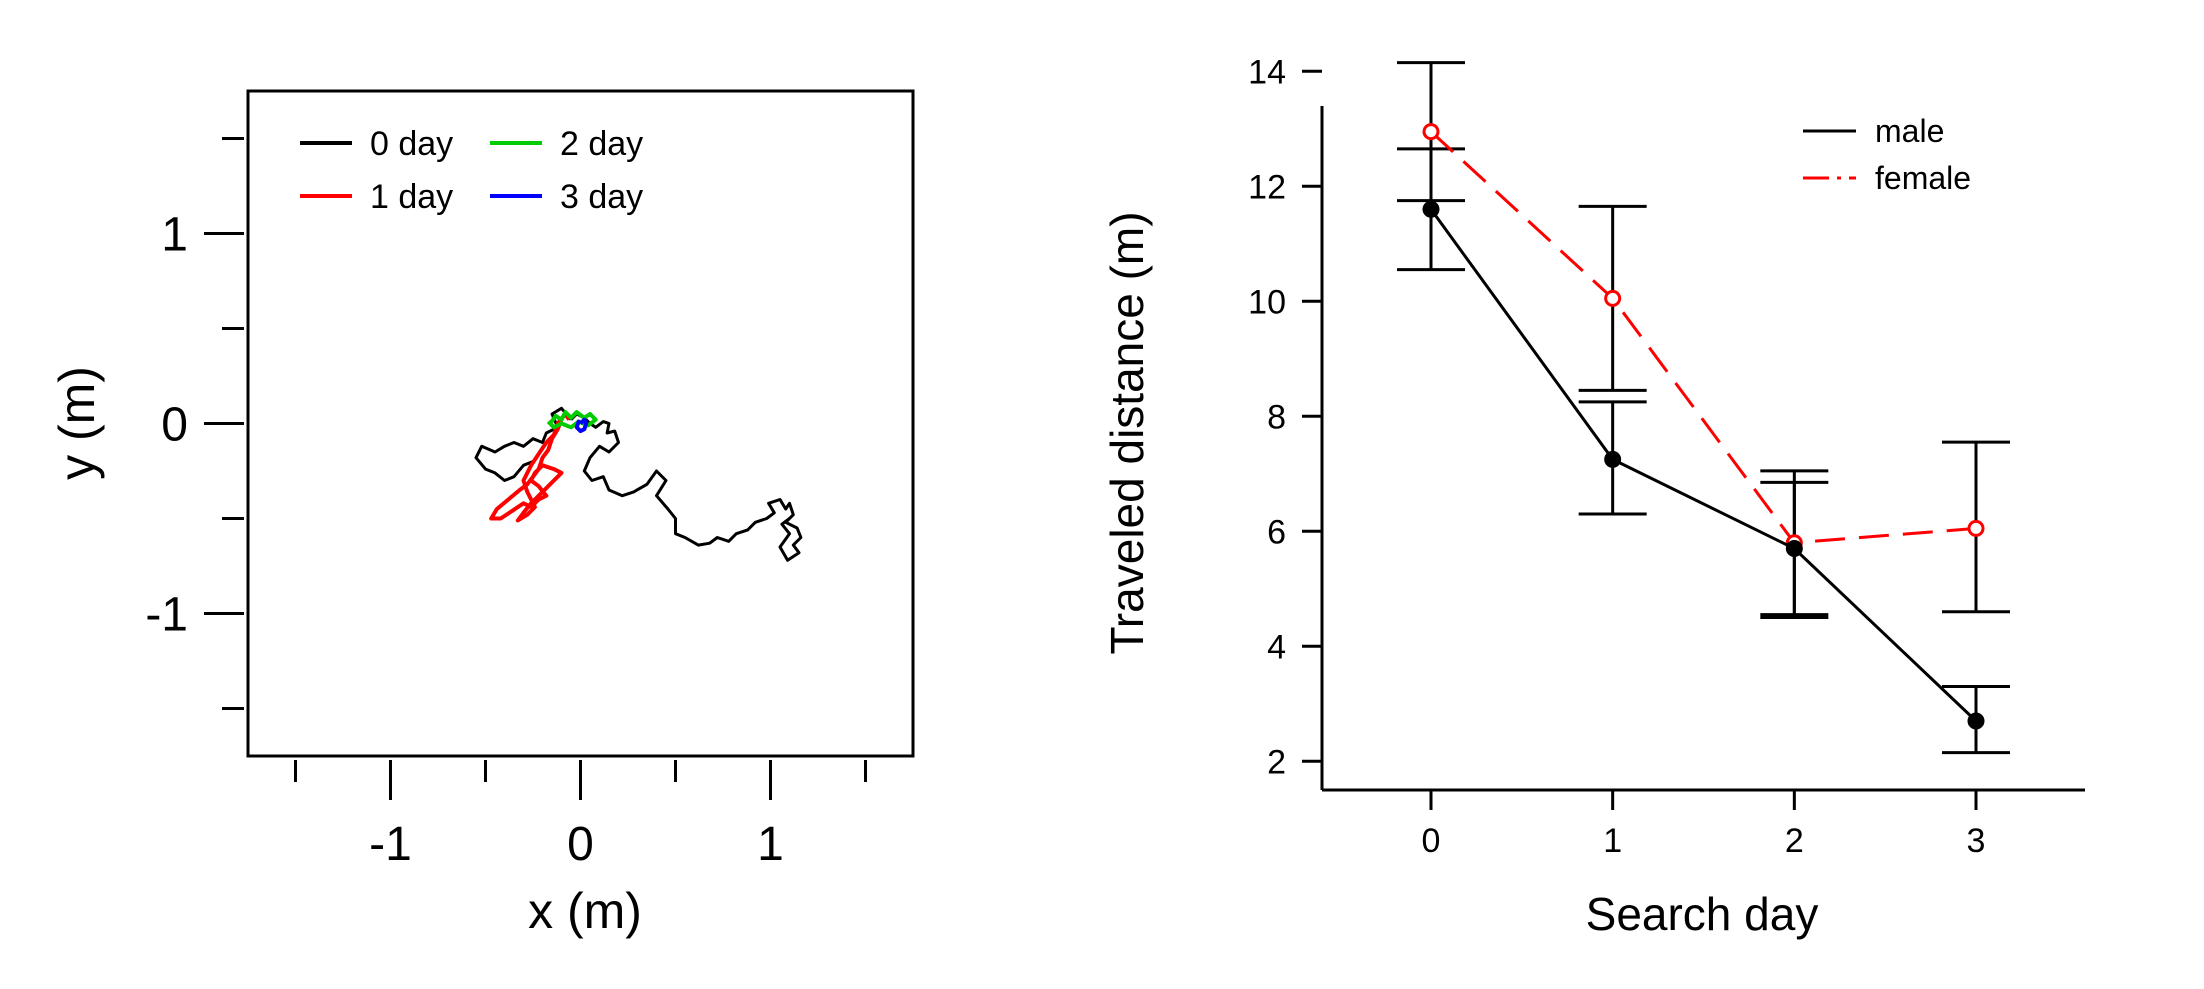 The image size is (2204, 989). What do you see at coordinates (1276, 417) in the screenshot?
I see `y-tick-label: 8` at bounding box center [1276, 417].